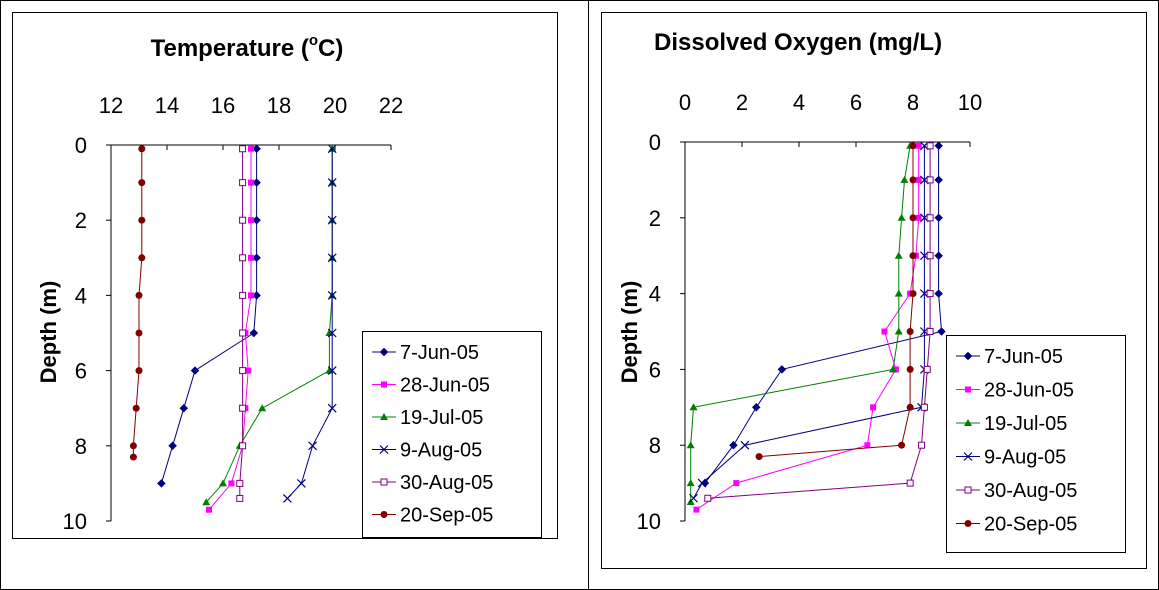  Describe the element at coordinates (439, 353) in the screenshot. I see `temperature-legend-label: 7-Jun-05` at that location.